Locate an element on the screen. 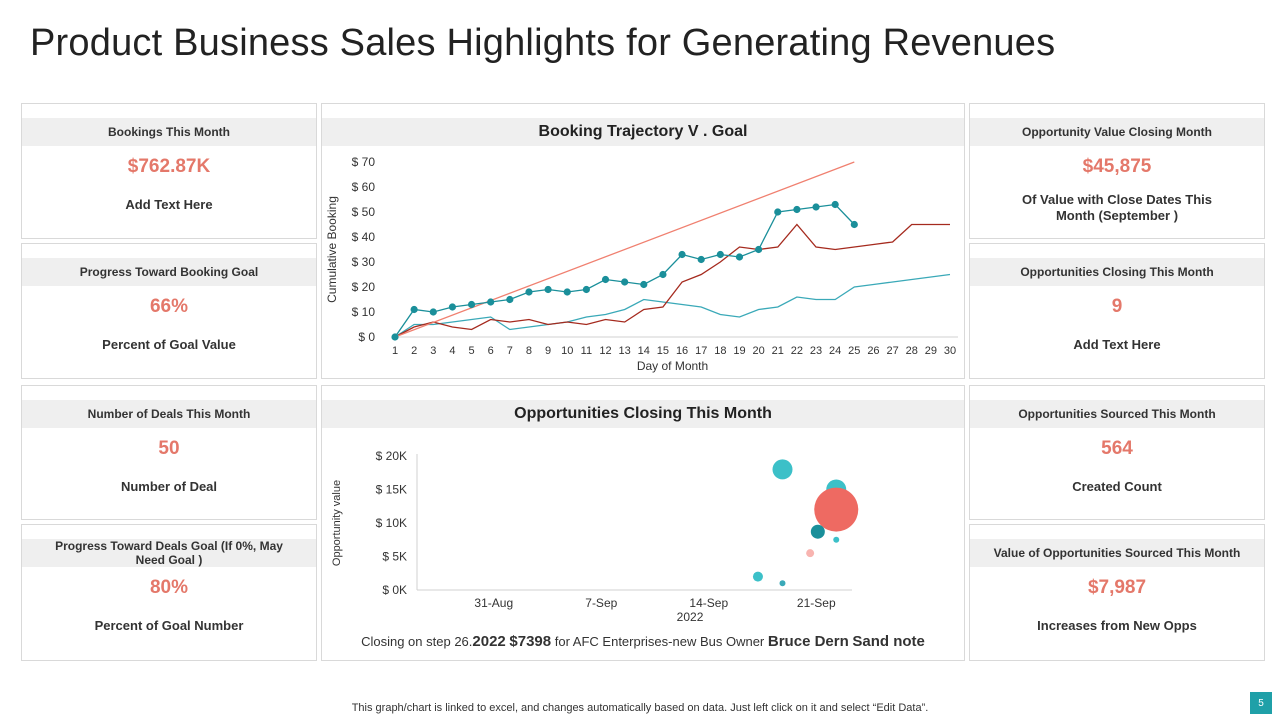 This screenshot has height=720, width=1280. card-subtext: Percent of Goal Number is located at coordinates (169, 625).